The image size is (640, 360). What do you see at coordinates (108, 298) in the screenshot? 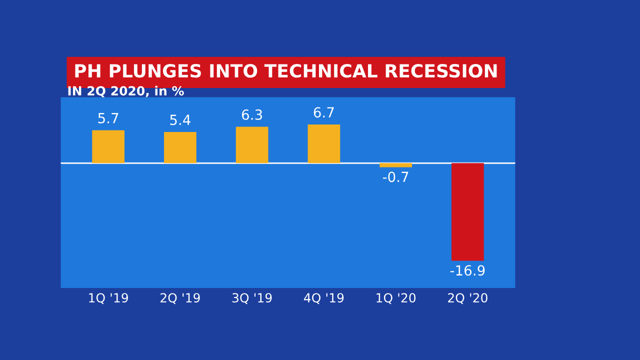
I see `x-tick-label: 1Q '19` at bounding box center [108, 298].